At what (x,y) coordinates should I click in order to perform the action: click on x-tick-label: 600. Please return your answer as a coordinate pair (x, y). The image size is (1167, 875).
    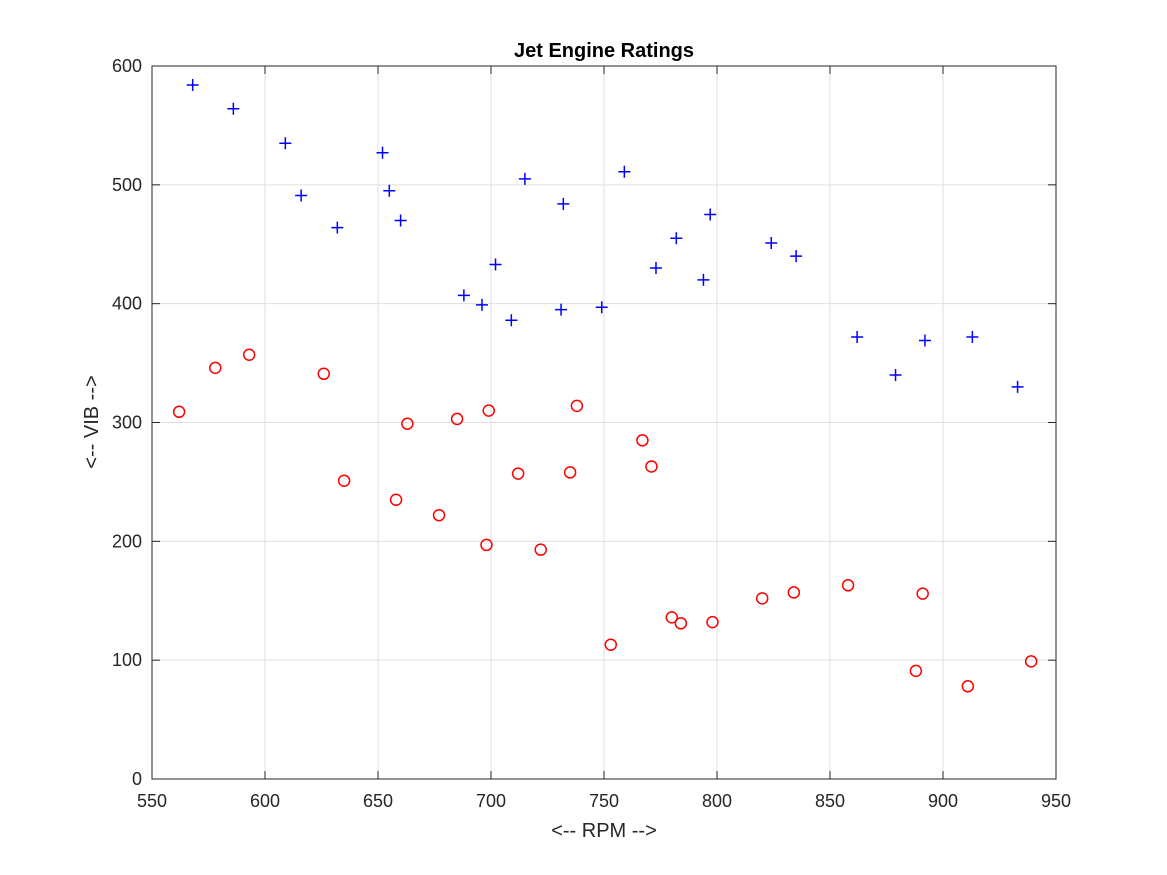
    Looking at the image, I should click on (265, 801).